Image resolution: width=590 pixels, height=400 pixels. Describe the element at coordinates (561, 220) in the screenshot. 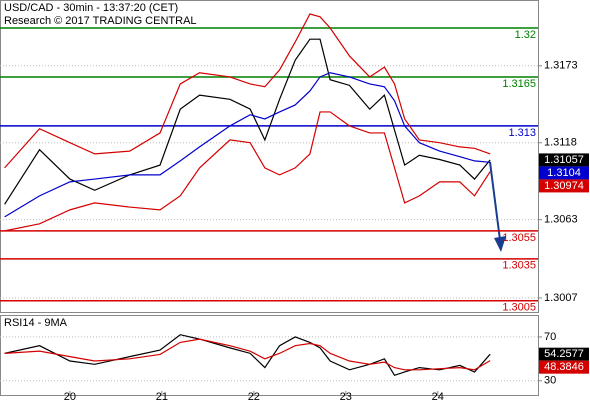

I see `y-tick-label: 1.3063` at that location.